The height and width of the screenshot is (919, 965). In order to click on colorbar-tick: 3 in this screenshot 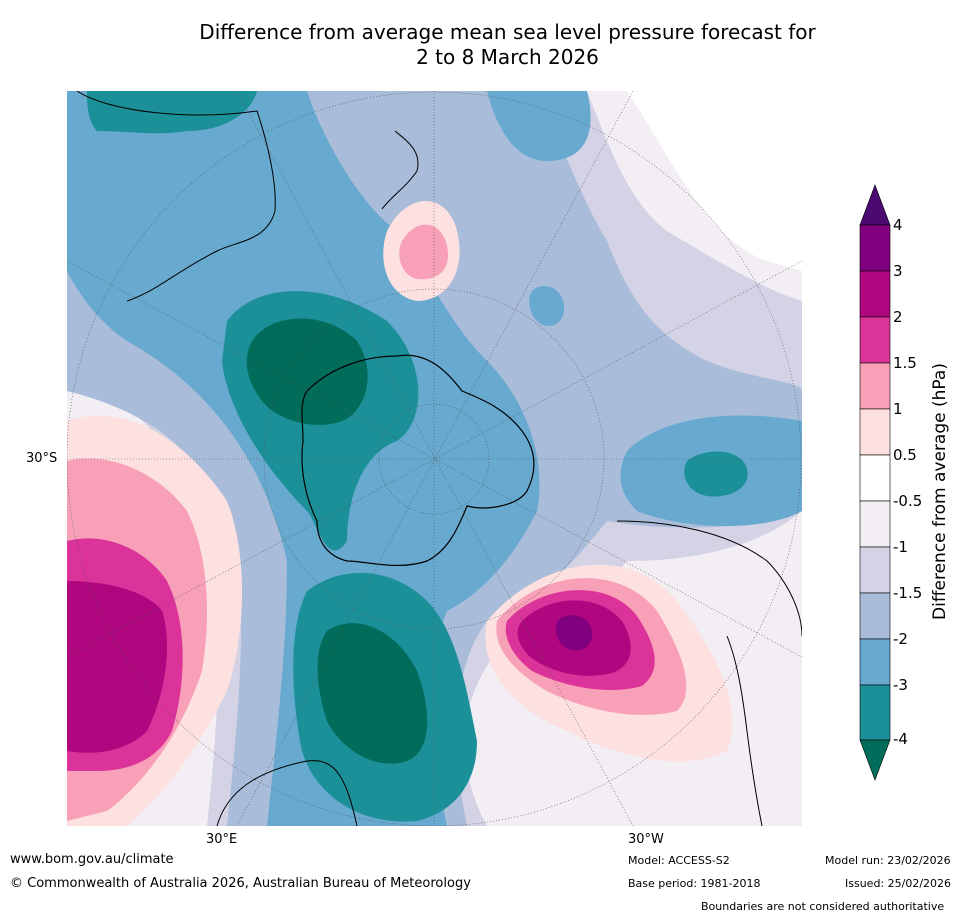, I will do `click(898, 271)`.